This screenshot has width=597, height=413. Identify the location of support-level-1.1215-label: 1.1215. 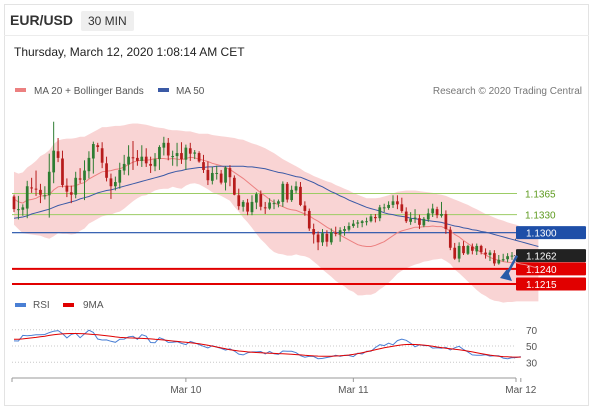
(541, 285).